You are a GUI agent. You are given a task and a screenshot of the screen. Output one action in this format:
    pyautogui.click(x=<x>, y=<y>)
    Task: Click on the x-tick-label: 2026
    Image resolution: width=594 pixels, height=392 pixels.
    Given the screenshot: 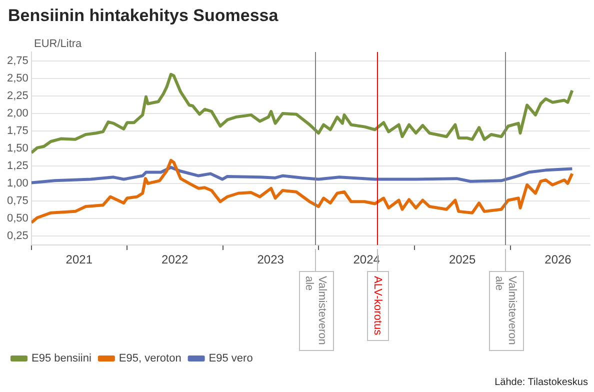 What is the action you would take?
    pyautogui.click(x=558, y=259)
    